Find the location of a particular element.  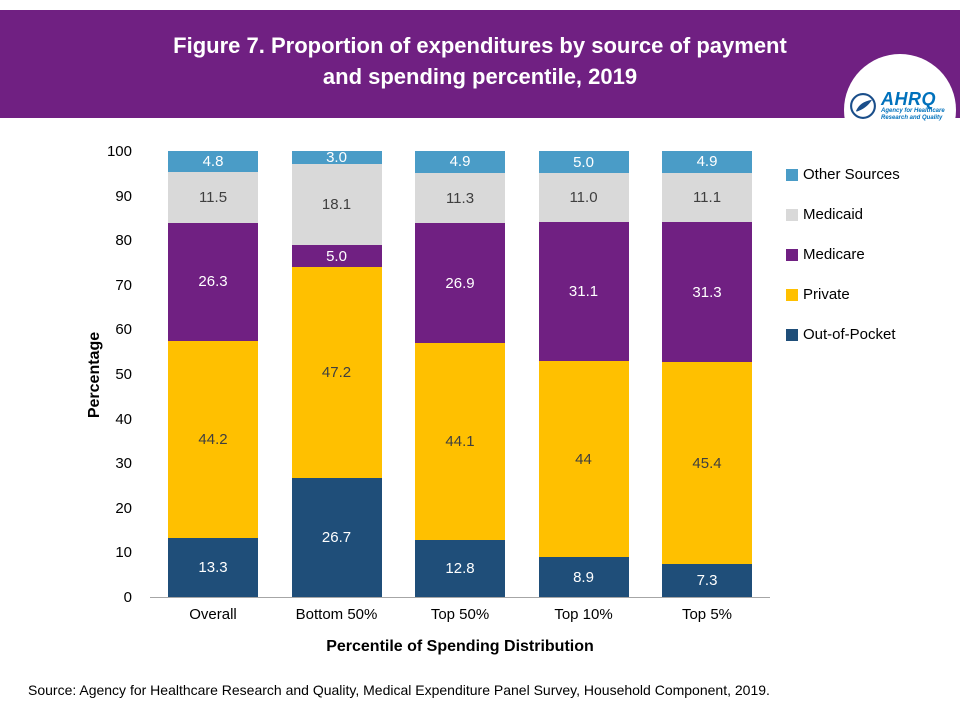

y-tick-label-30: 30 is located at coordinates (123, 464).